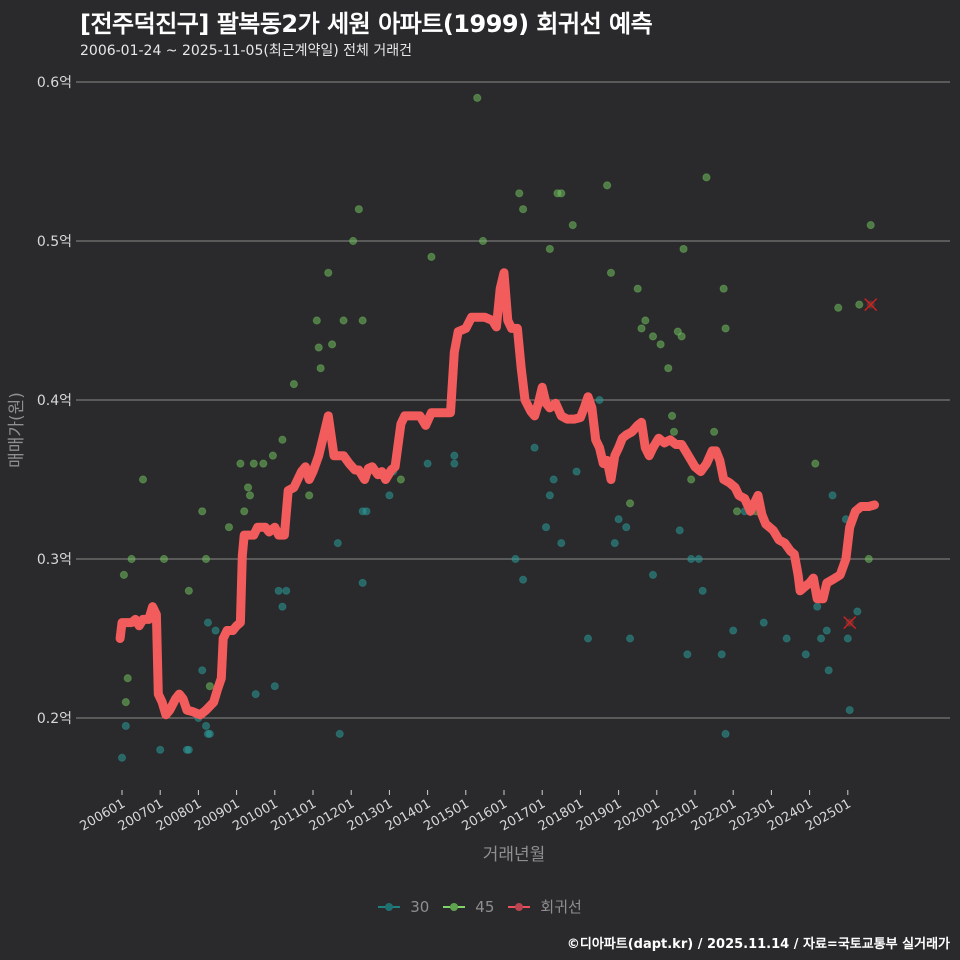  What do you see at coordinates (366, 24) in the screenshot?
I see `chart-title: [전주덕진구] 팔복동2가 세원 아파트(1999) 회귀선 예측` at bounding box center [366, 24].